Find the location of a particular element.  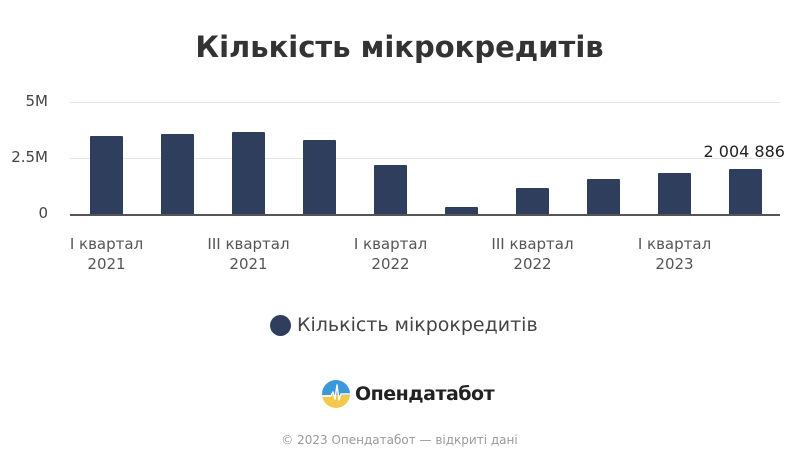

x-axis-tick-label: I квартал 2023 is located at coordinates (674, 254).